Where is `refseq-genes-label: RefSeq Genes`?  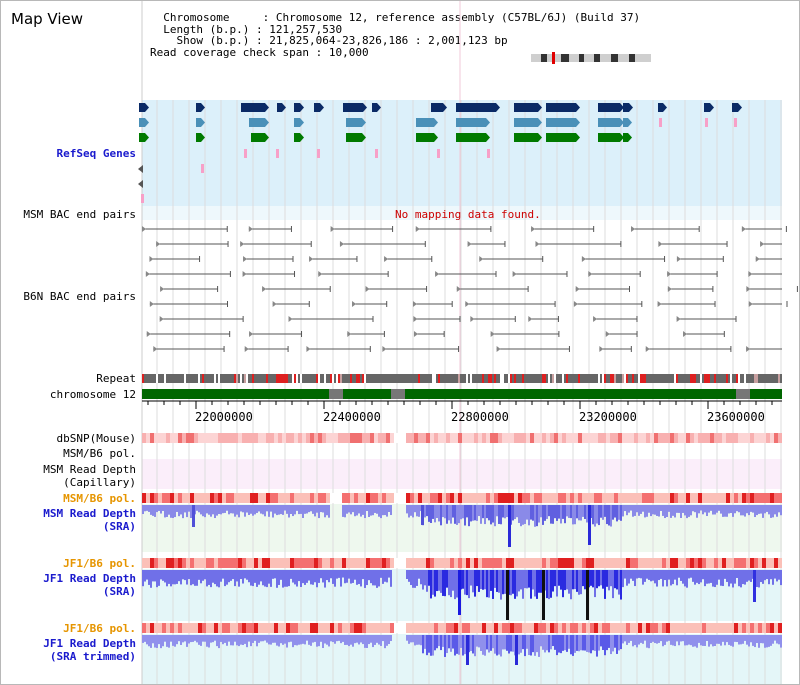 refseq-genes-label: RefSeq Genes is located at coordinates (96, 153).